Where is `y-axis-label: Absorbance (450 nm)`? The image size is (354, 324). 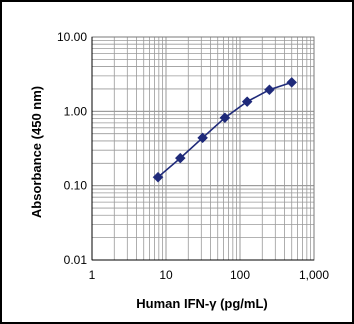
y-axis-label: Absorbance (450 nm) is located at coordinates (36, 152).